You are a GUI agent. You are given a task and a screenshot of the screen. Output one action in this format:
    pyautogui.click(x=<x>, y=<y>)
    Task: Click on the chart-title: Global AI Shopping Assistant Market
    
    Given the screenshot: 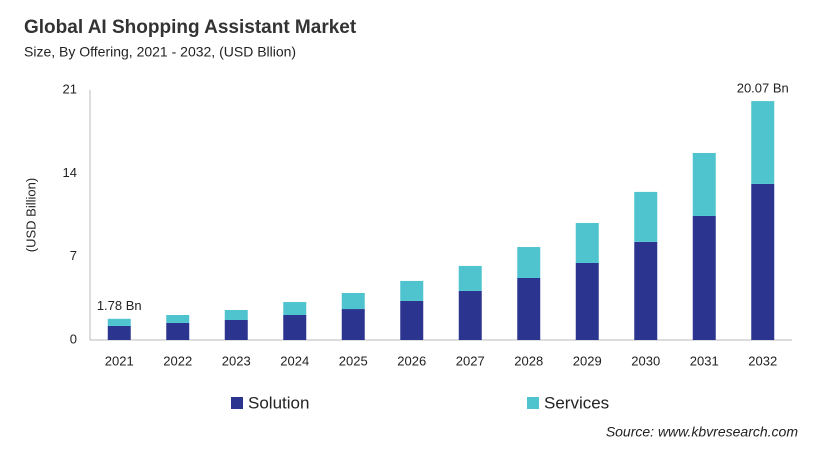 What is the action you would take?
    pyautogui.click(x=190, y=27)
    